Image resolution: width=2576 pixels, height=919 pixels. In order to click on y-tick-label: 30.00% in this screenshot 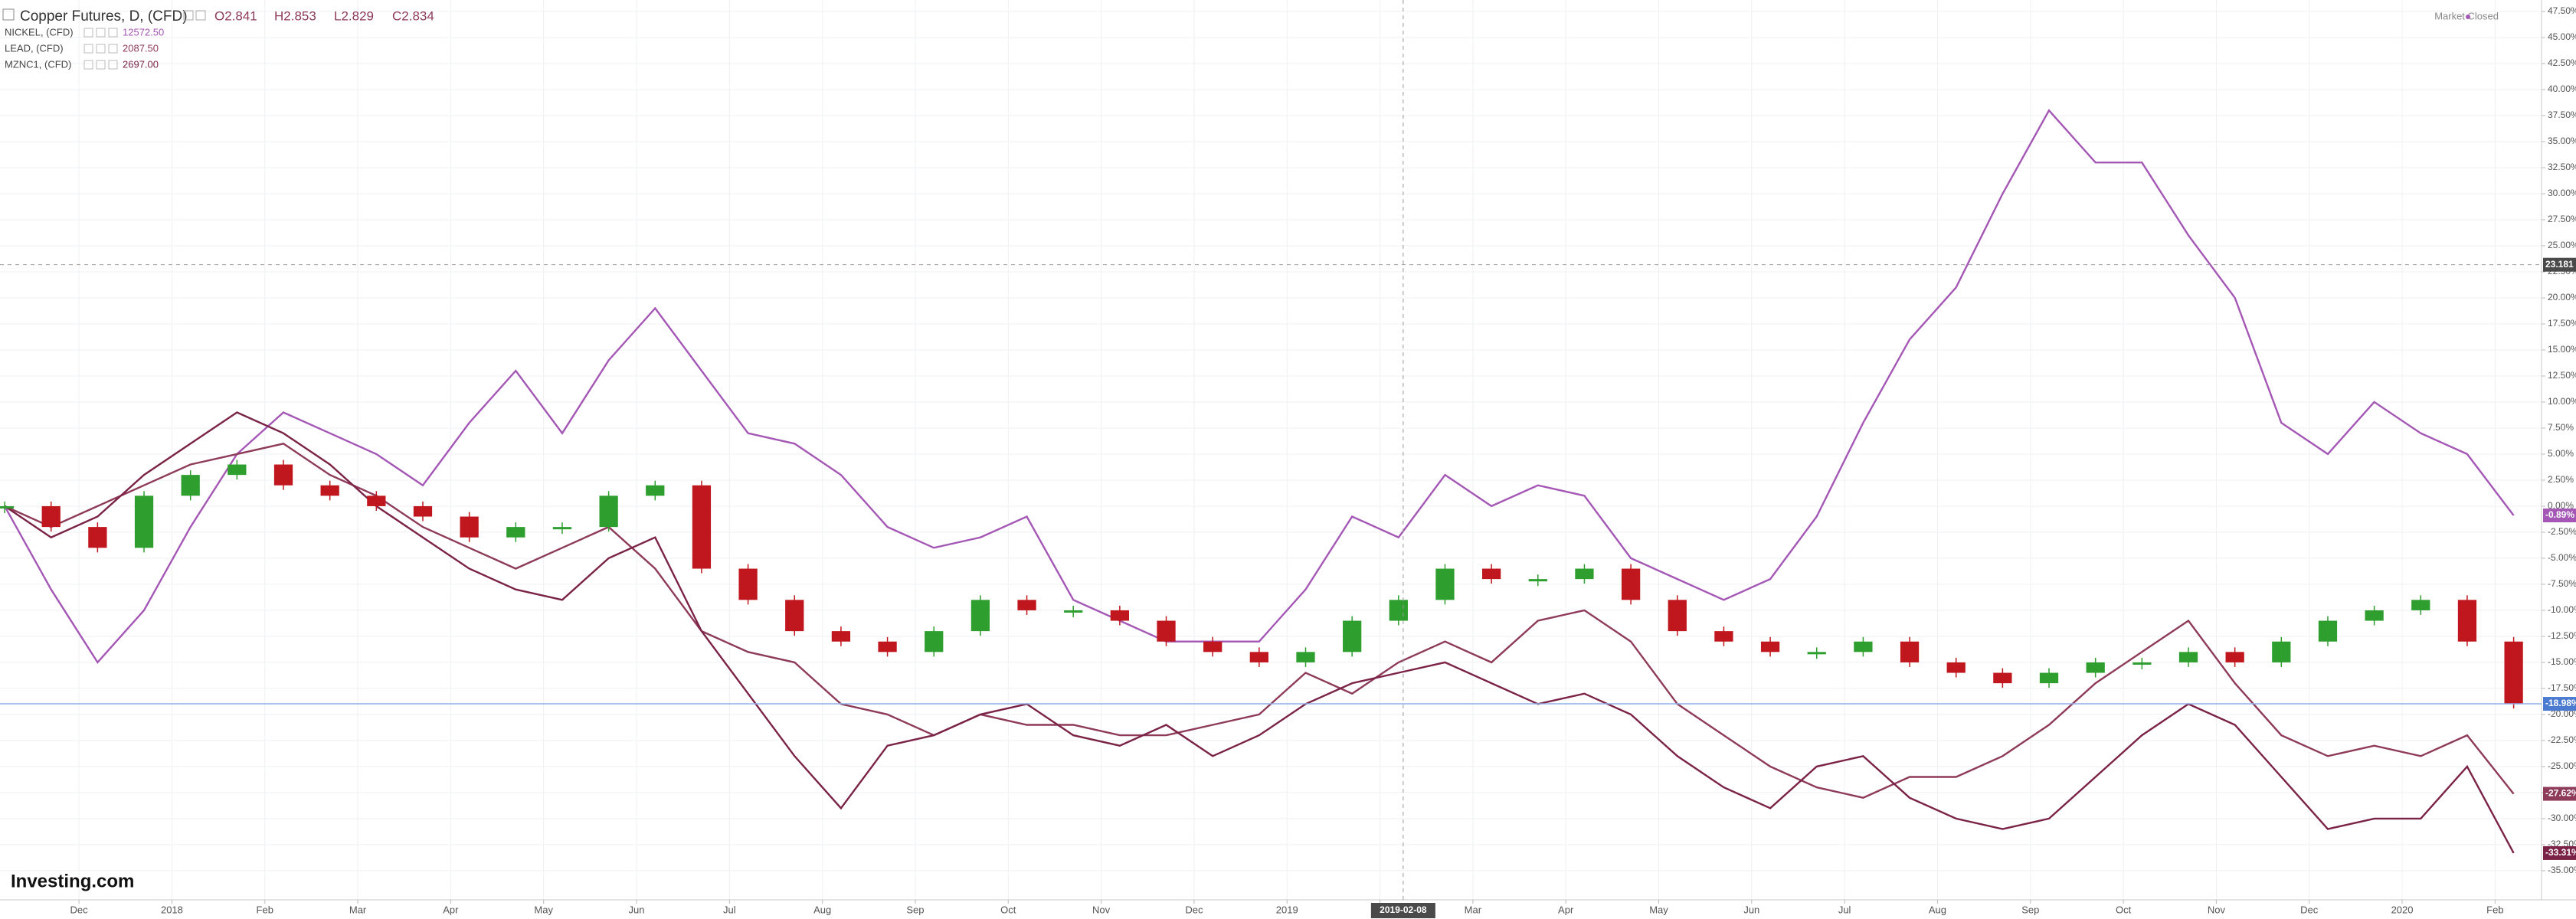, I will do `click(2562, 193)`.